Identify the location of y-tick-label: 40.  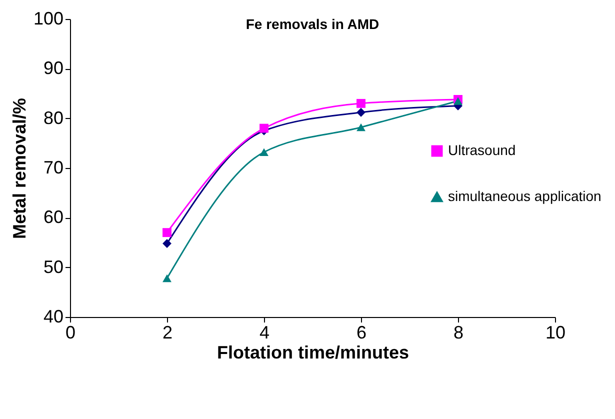
(53, 316).